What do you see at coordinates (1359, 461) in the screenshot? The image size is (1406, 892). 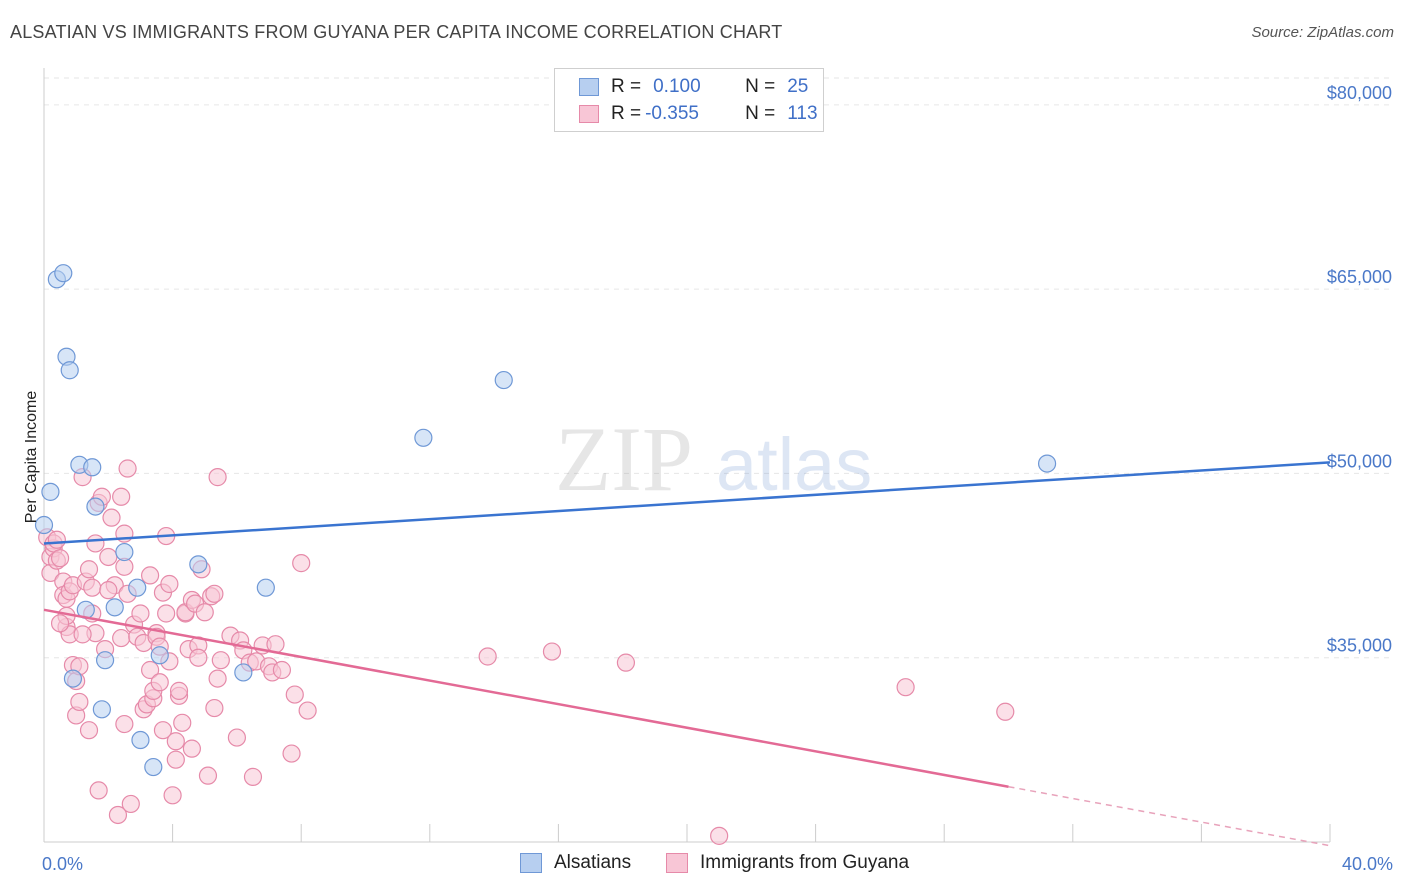 I see `y-tick-label: $50,000` at bounding box center [1359, 461].